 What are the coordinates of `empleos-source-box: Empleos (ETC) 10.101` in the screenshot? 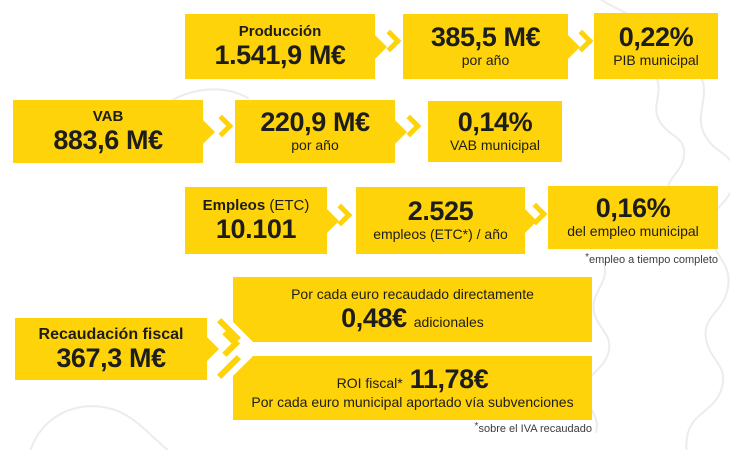 It's located at (256, 220).